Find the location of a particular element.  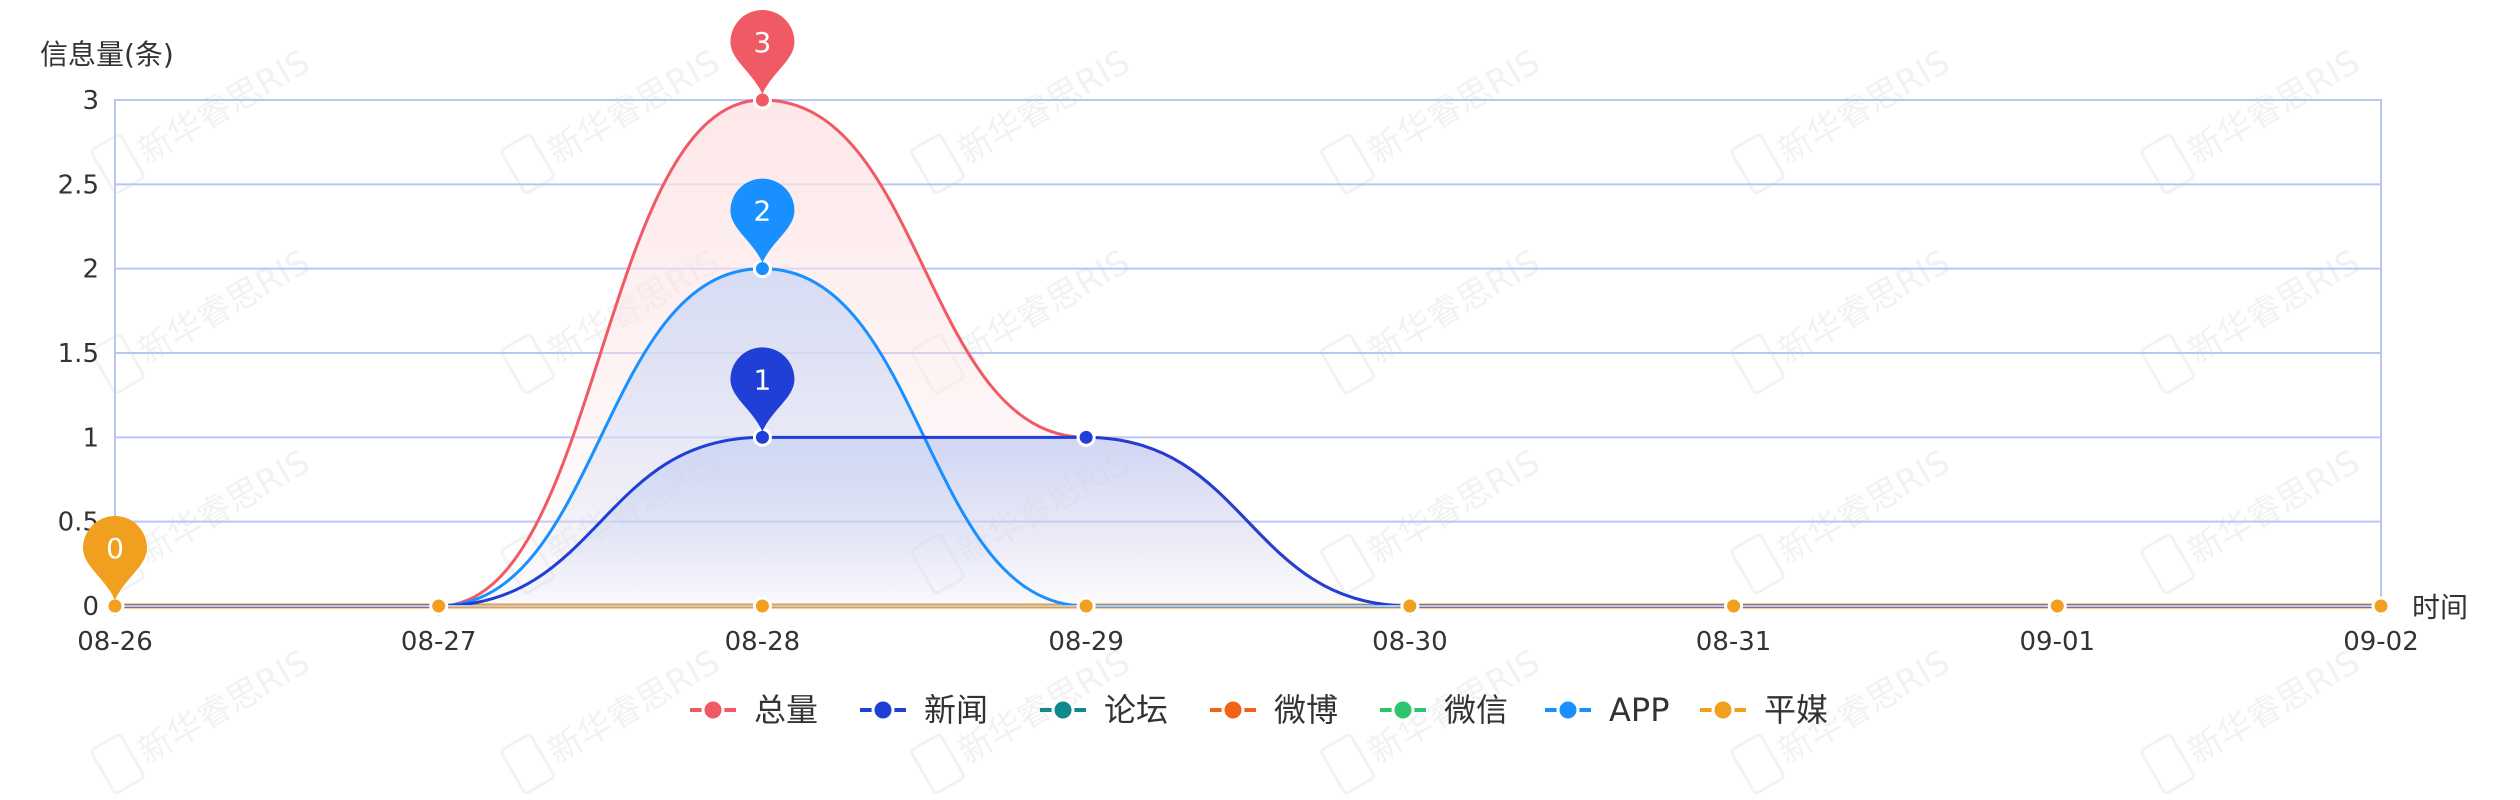

legend-label: 微信 is located at coordinates (1476, 710).